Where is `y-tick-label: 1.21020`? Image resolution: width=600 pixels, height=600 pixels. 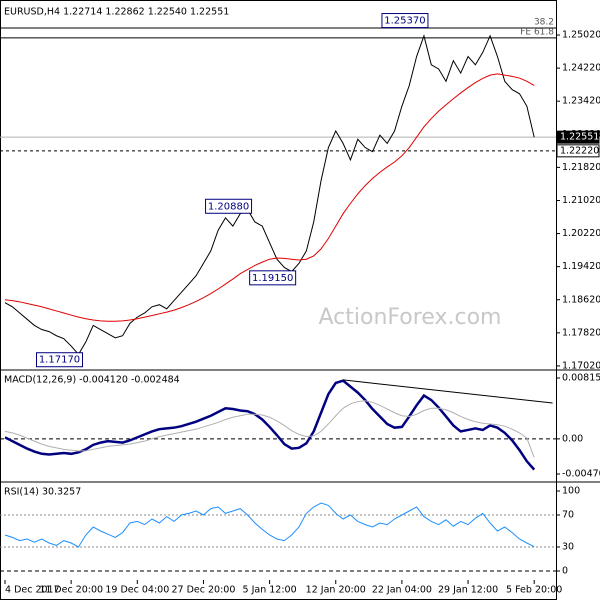 y-tick-label: 1.21020 is located at coordinates (581, 200).